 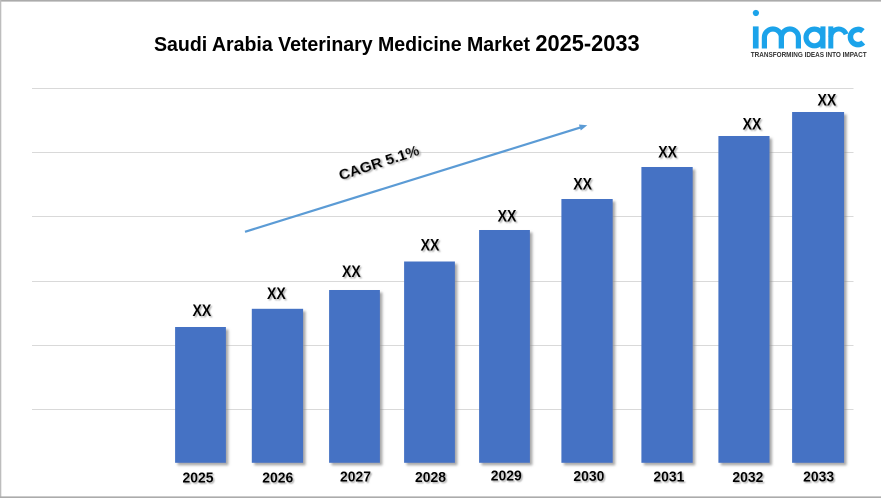 I want to click on svg-text: 2027, so click(x=355, y=477).